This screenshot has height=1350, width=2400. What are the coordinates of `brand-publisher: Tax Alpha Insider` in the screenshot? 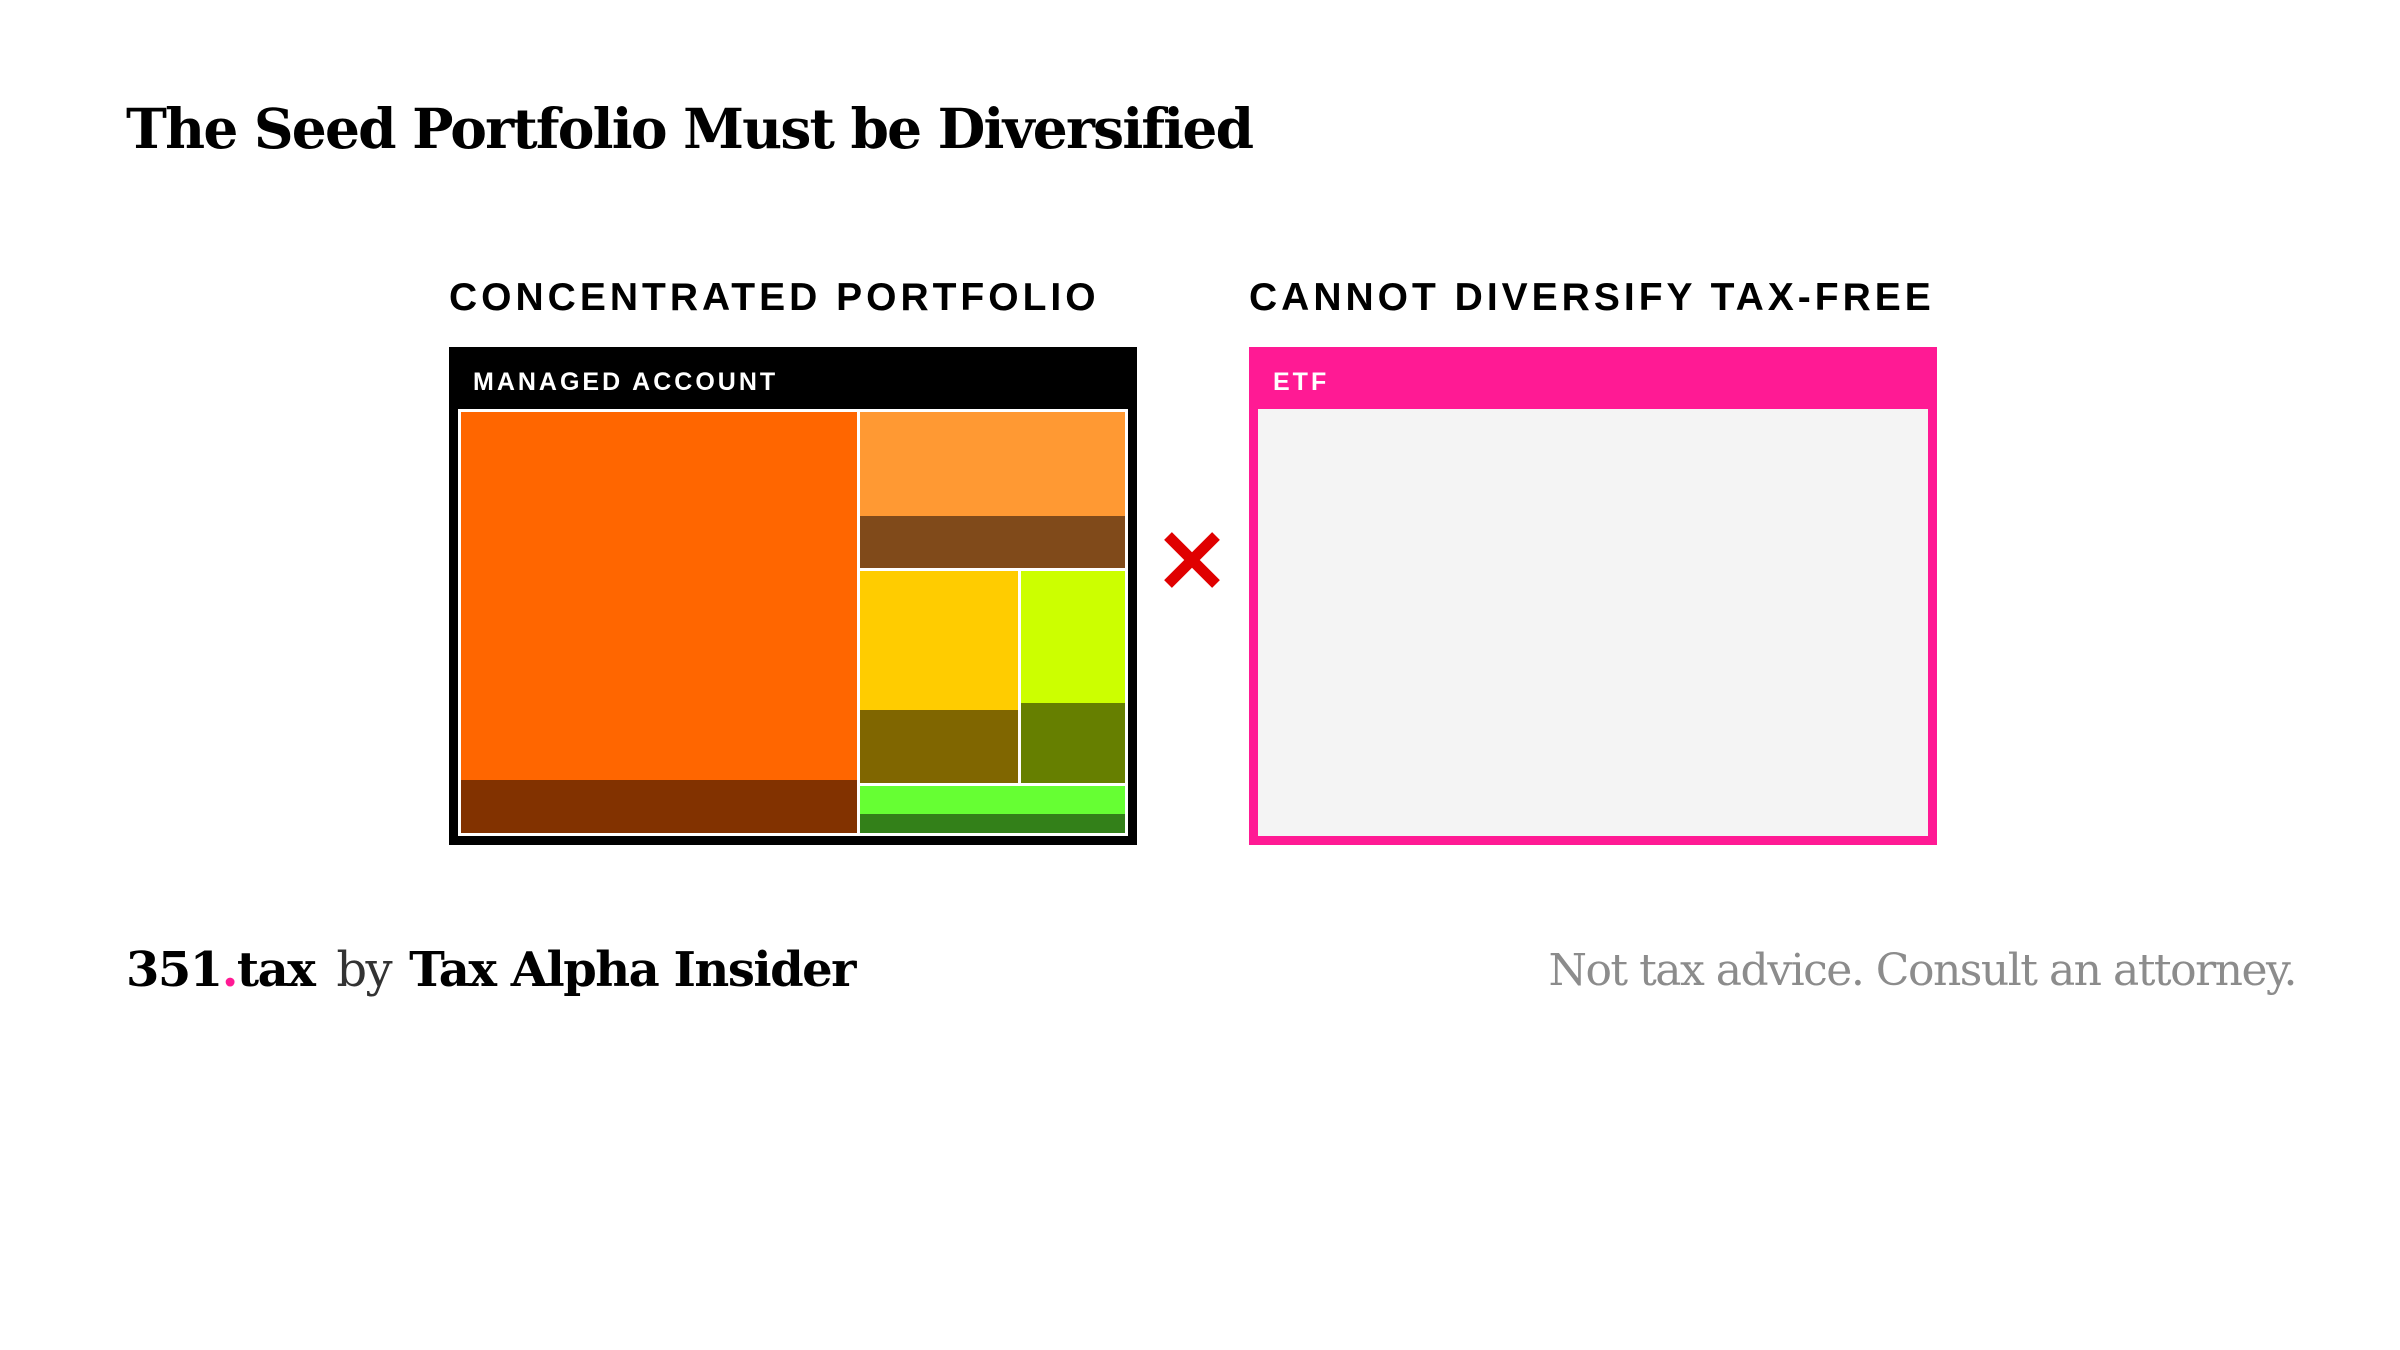 It's located at (632, 970).